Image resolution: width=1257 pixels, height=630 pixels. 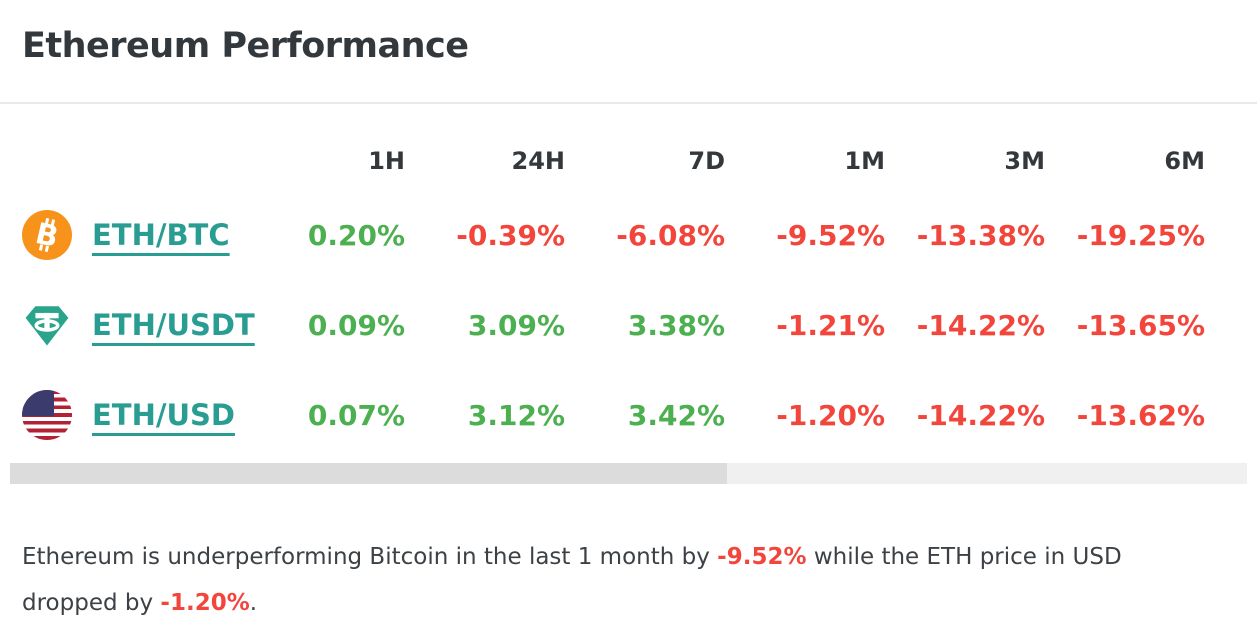 What do you see at coordinates (670, 235) in the screenshot?
I see `perf-cell: -6.08%` at bounding box center [670, 235].